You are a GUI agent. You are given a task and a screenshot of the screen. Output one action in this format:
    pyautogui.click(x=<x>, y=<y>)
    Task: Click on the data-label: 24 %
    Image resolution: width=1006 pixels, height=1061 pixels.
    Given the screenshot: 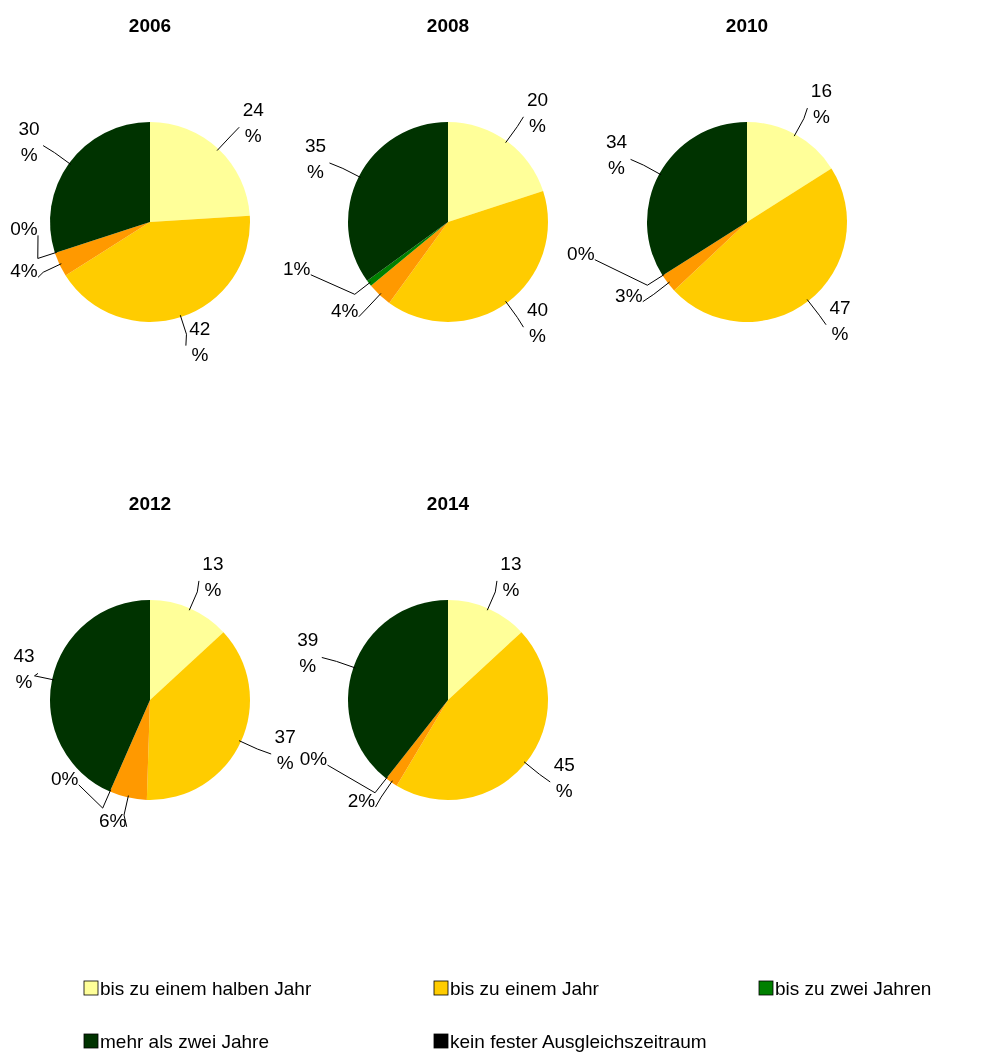 What is the action you would take?
    pyautogui.click(x=253, y=123)
    